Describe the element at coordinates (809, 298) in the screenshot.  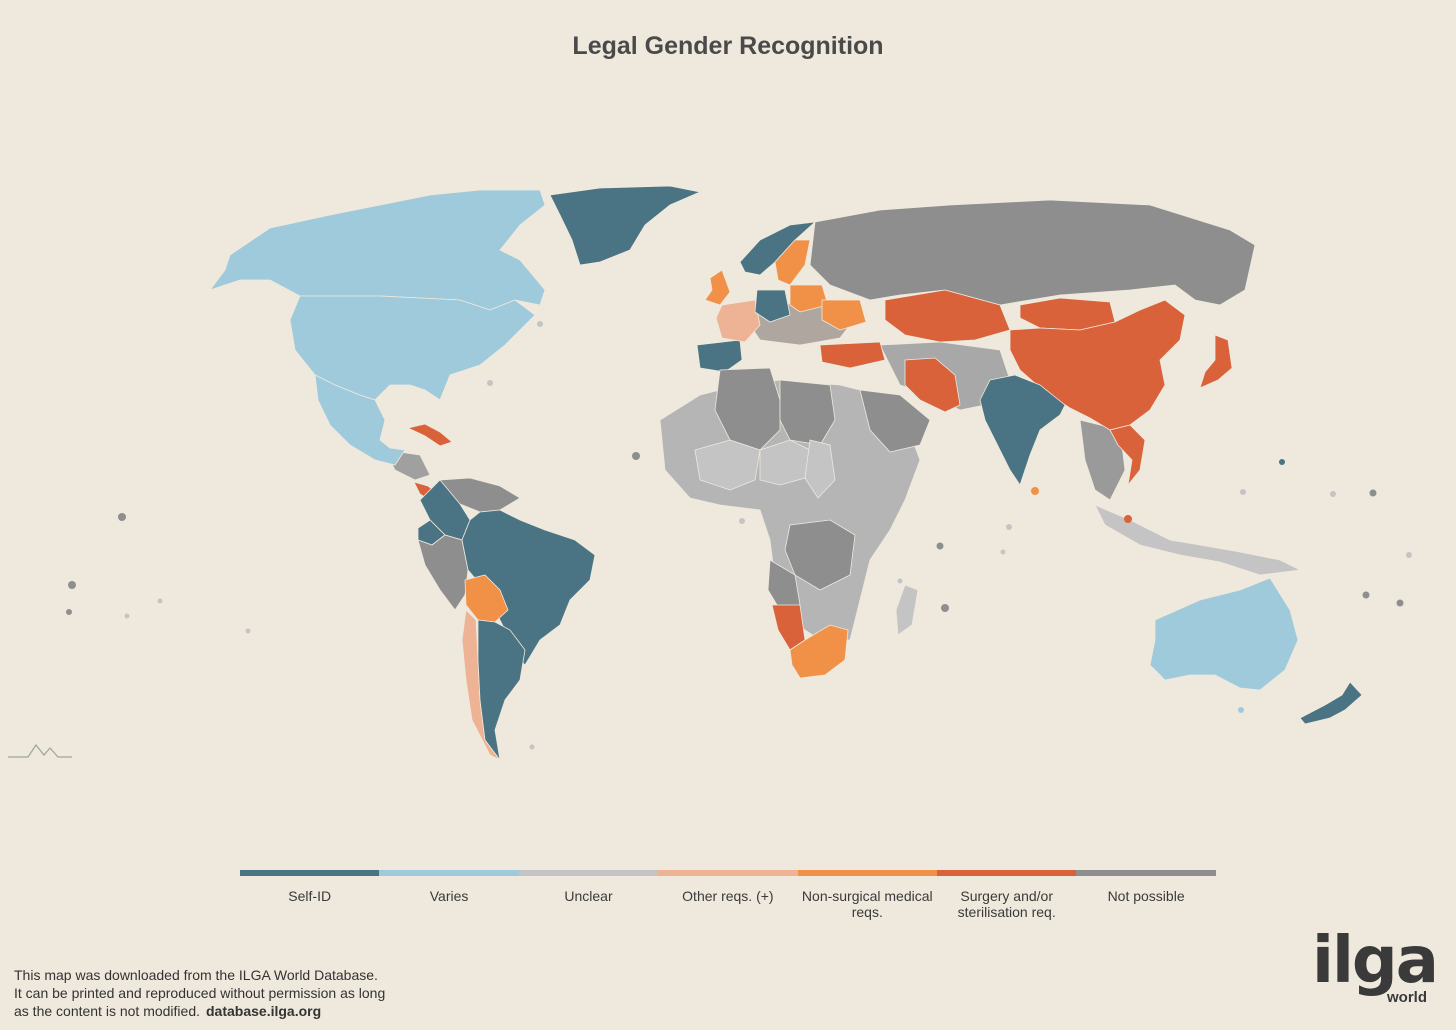
I see `country-poland` at that location.